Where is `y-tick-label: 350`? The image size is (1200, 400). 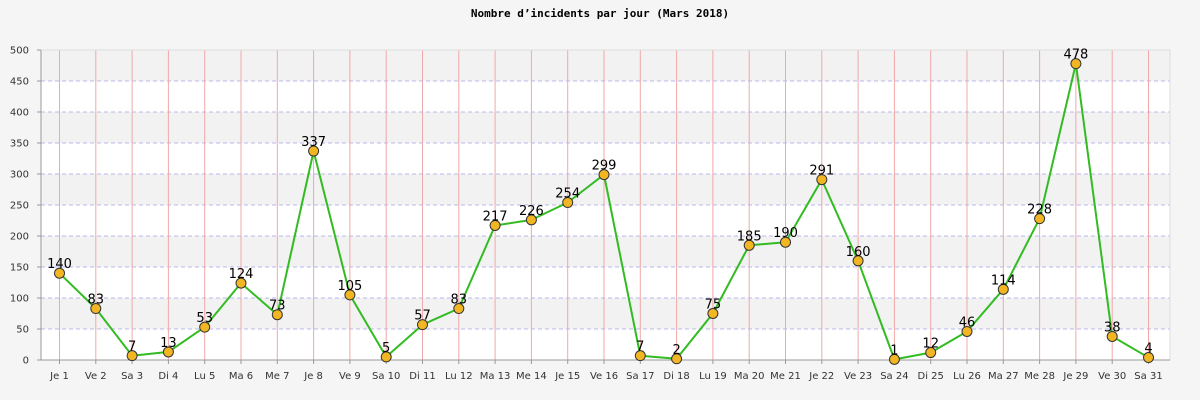 y-tick-label: 350 is located at coordinates (19, 144).